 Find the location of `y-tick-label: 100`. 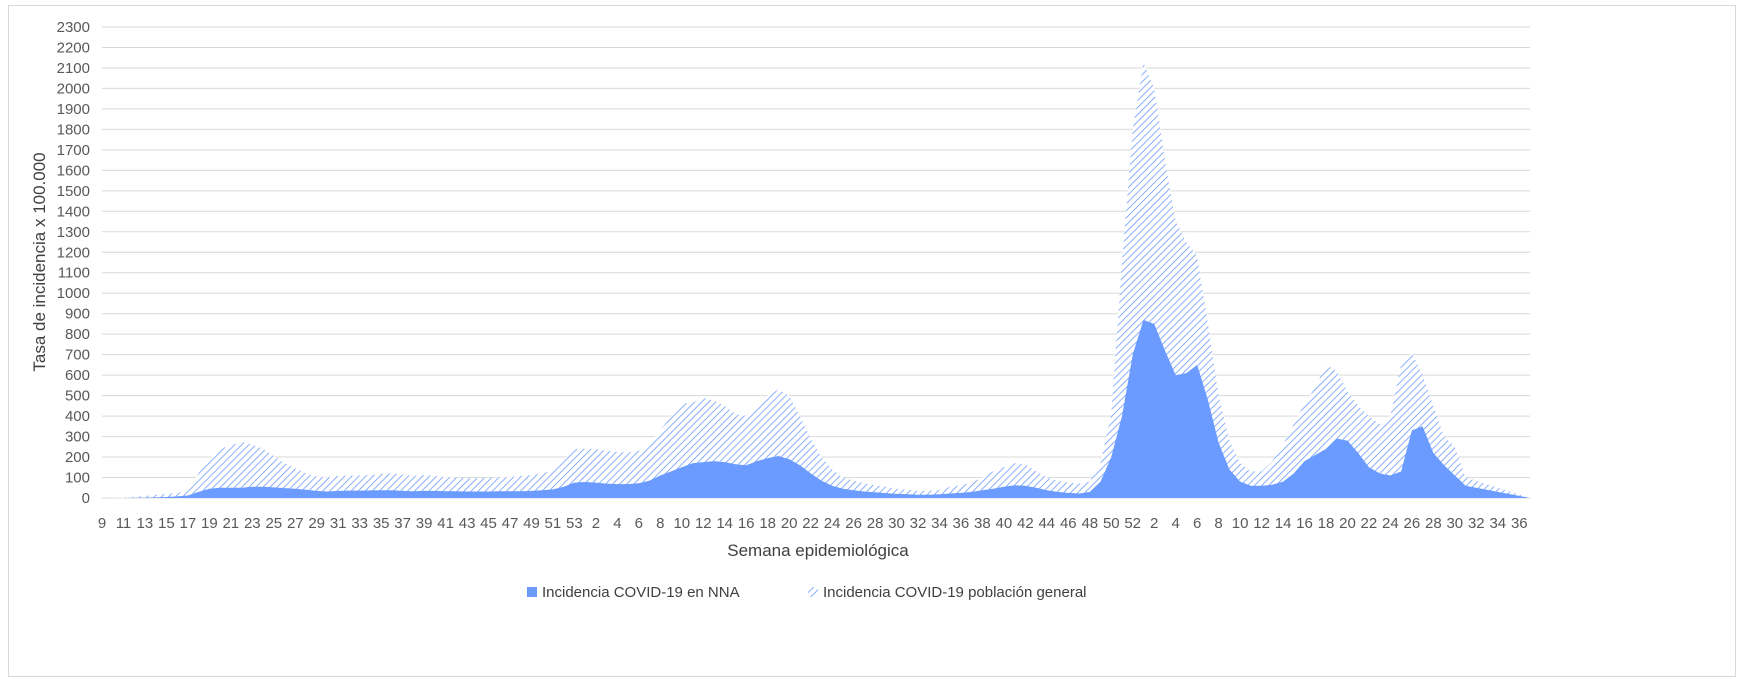

y-tick-label: 100 is located at coordinates (77, 478).